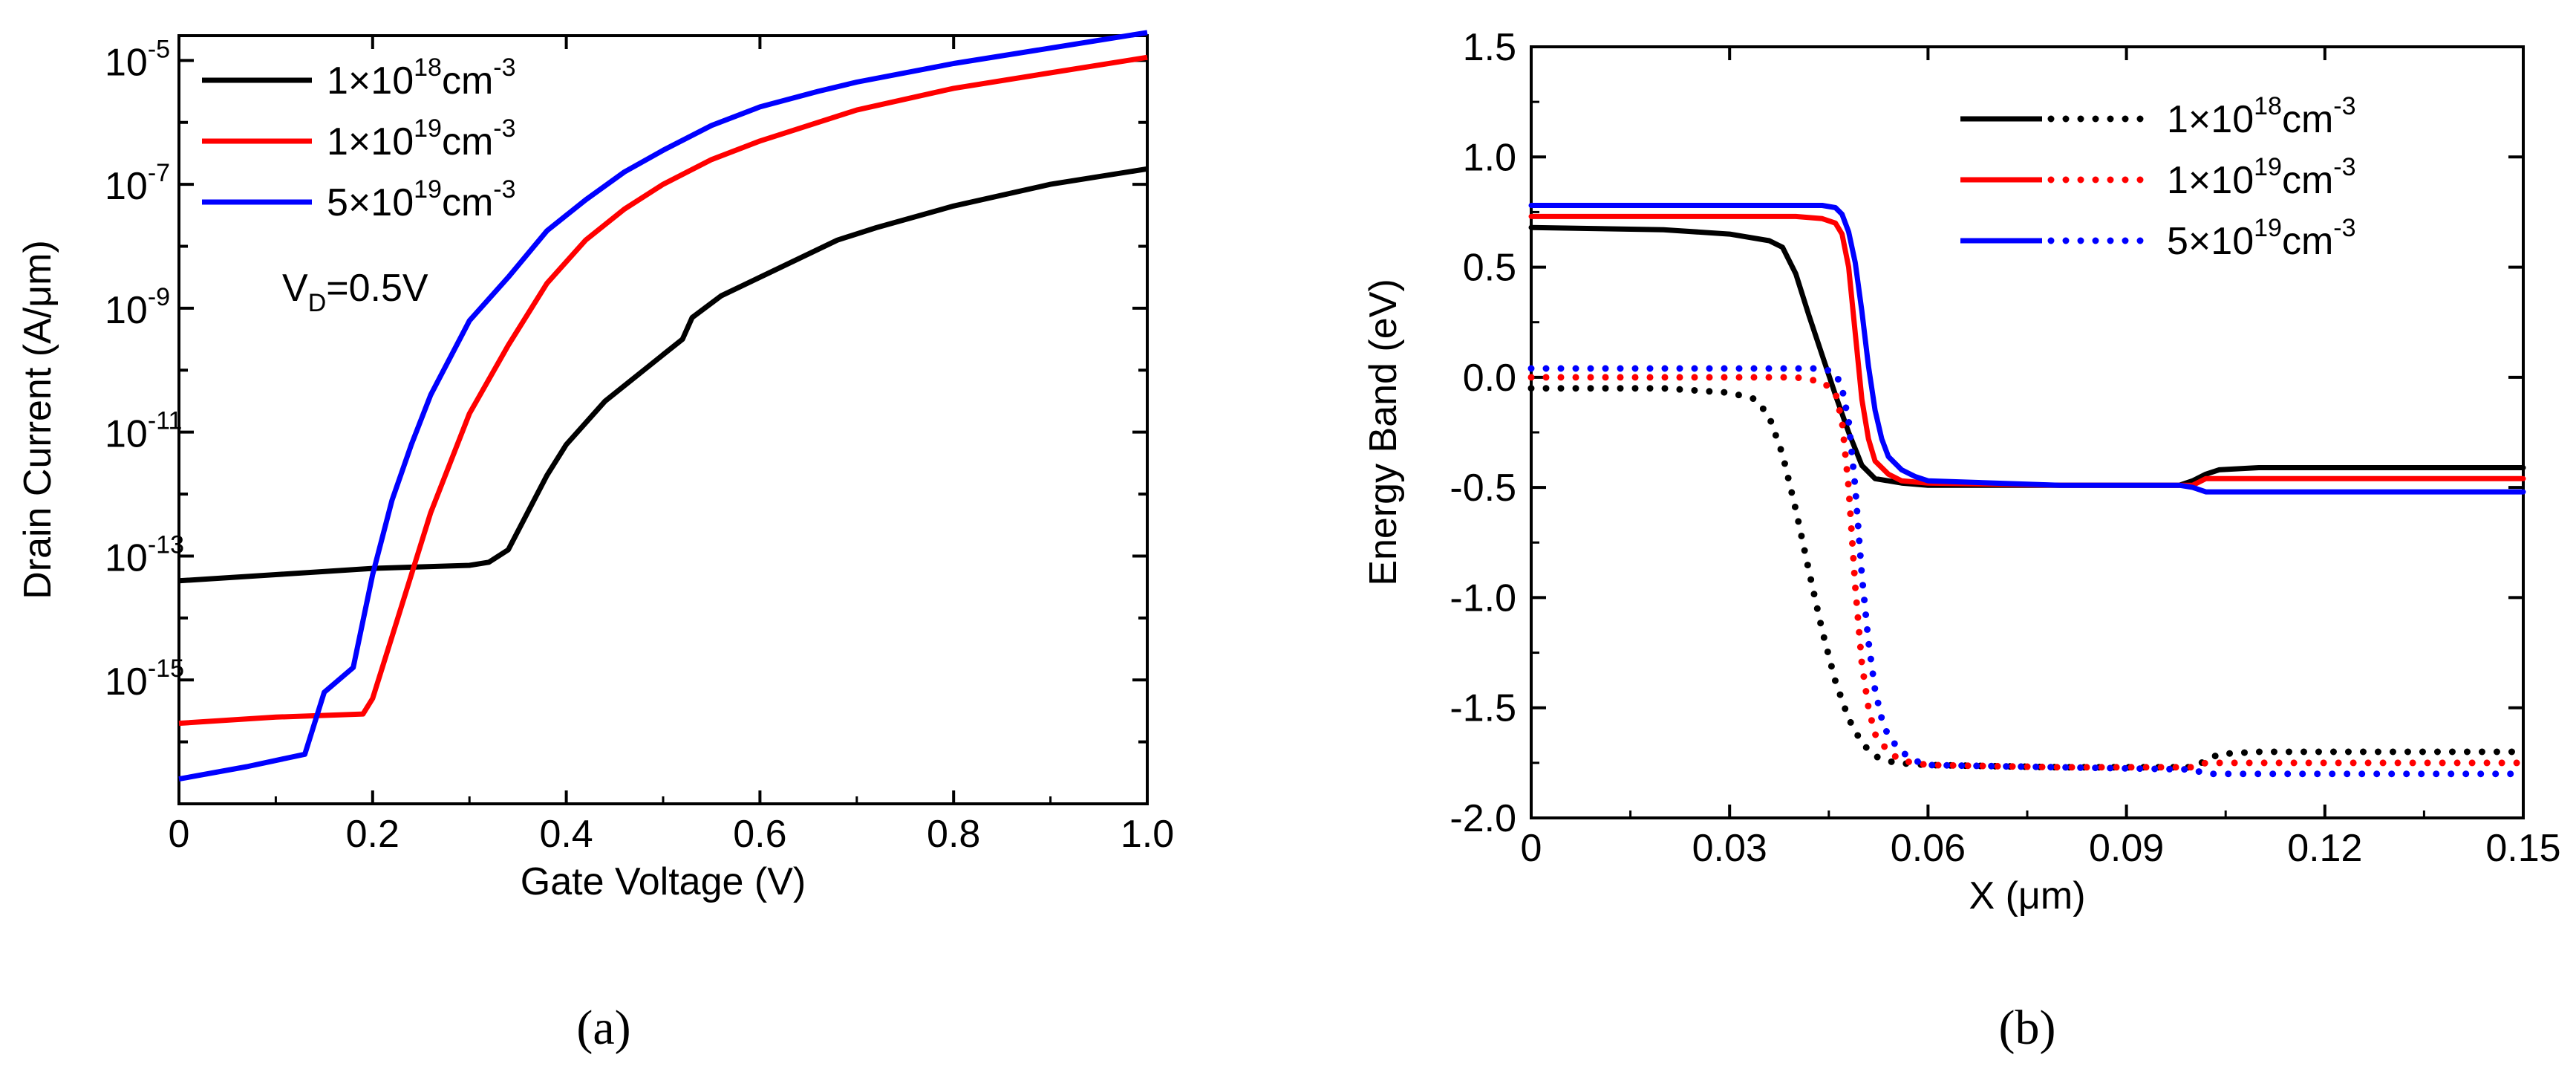  I want to click on x-tick-label: 0.03, so click(1729, 848).